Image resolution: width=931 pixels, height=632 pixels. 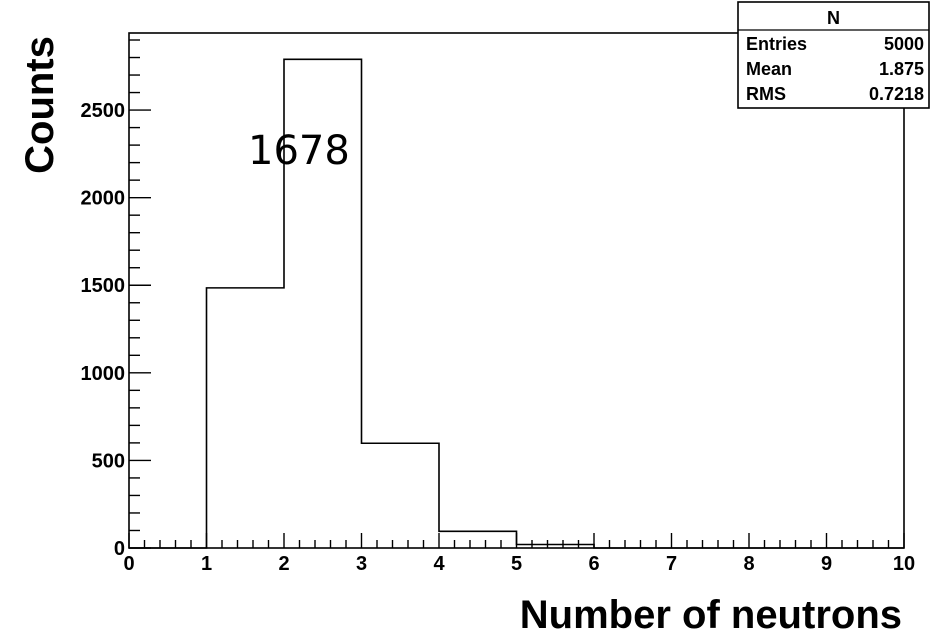 What do you see at coordinates (904, 564) in the screenshot?
I see `x-tick-label: 10` at bounding box center [904, 564].